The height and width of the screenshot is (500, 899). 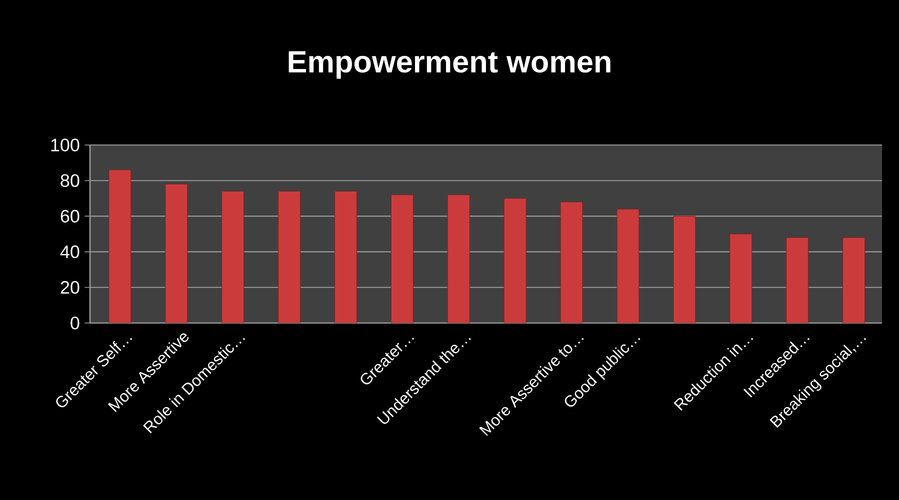 What do you see at coordinates (70, 216) in the screenshot?
I see `y-tick-label: 60` at bounding box center [70, 216].